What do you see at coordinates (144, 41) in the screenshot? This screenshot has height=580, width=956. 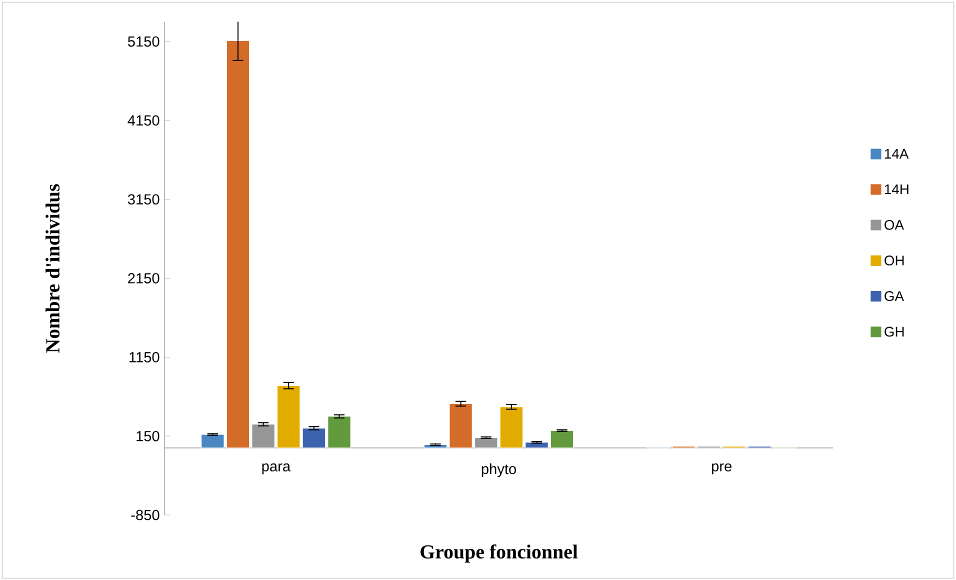 I see `y-tick-label: 5150` at bounding box center [144, 41].